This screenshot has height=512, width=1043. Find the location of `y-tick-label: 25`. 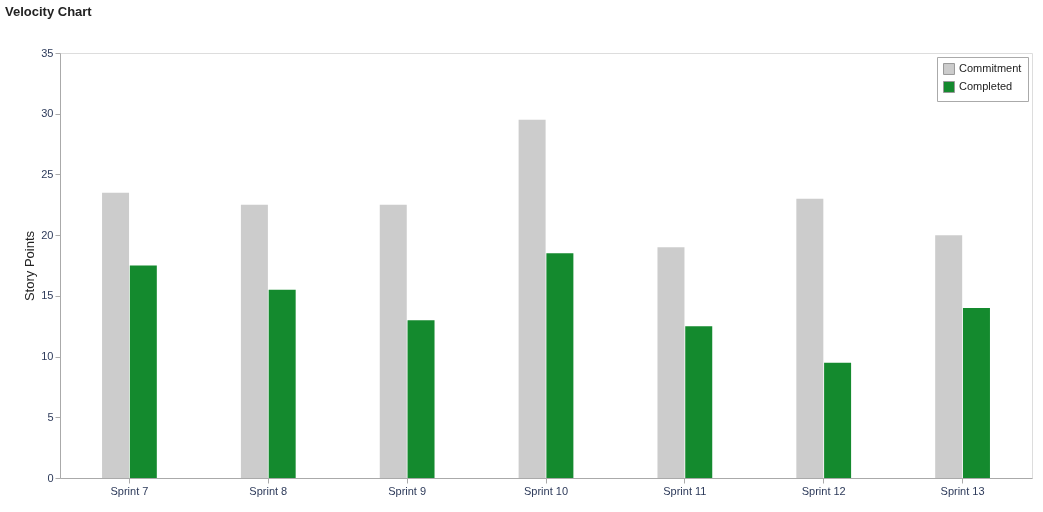

y-tick-label: 25 is located at coordinates (47, 173).